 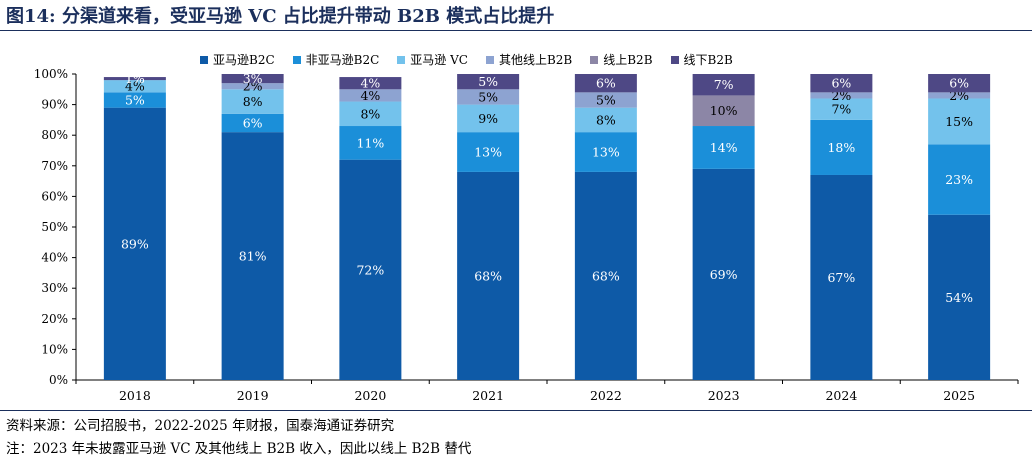 I want to click on data-label: 14%, so click(x=724, y=147).